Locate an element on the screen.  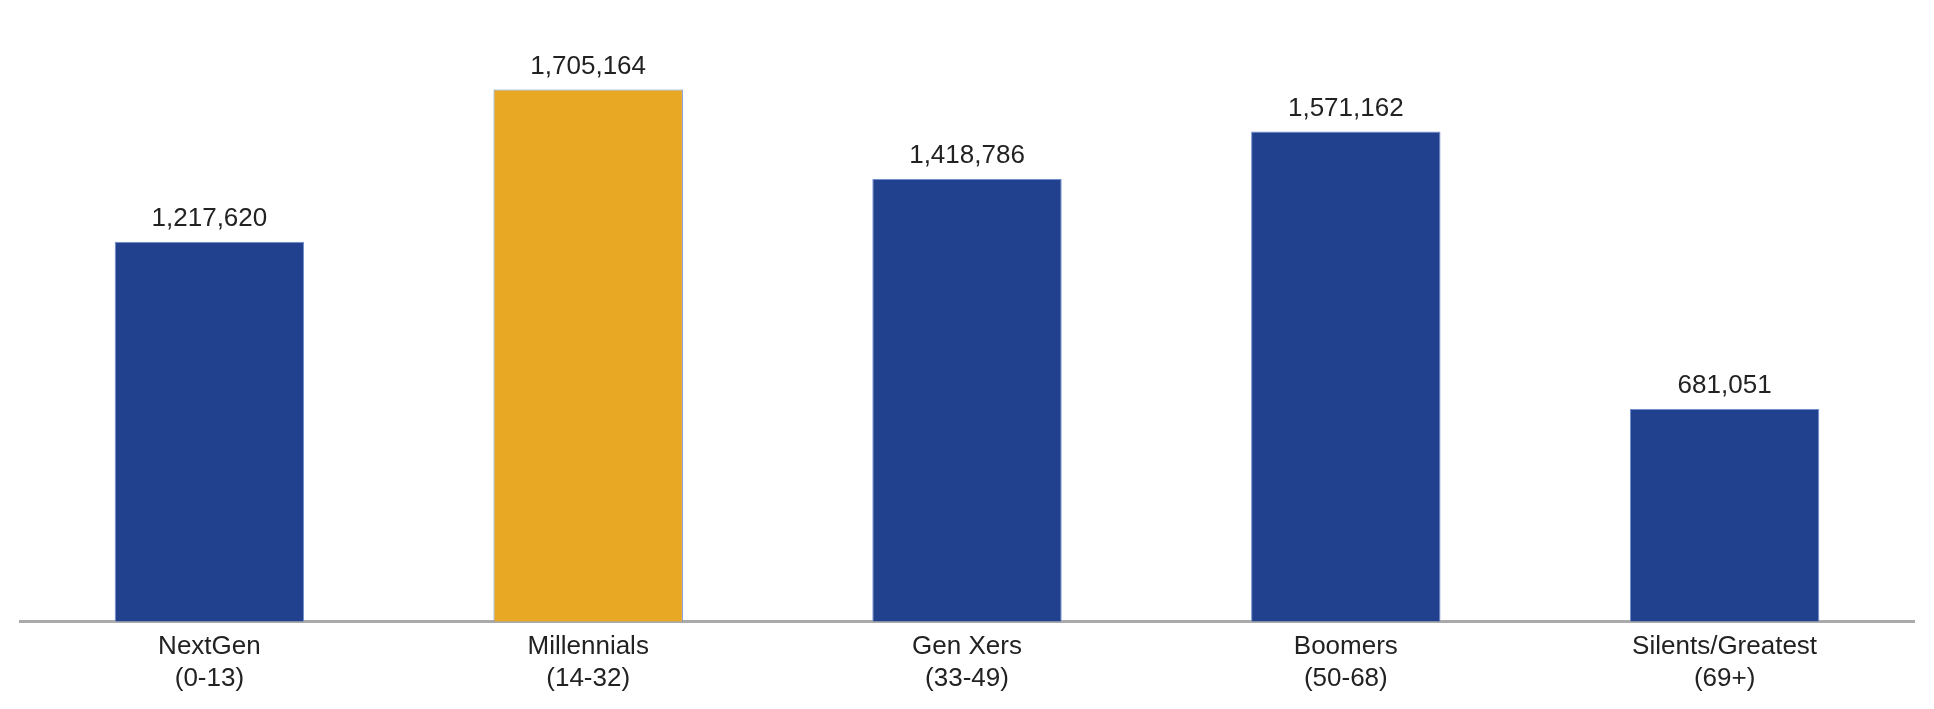
data-label: 1,571,162 is located at coordinates (1345, 106).